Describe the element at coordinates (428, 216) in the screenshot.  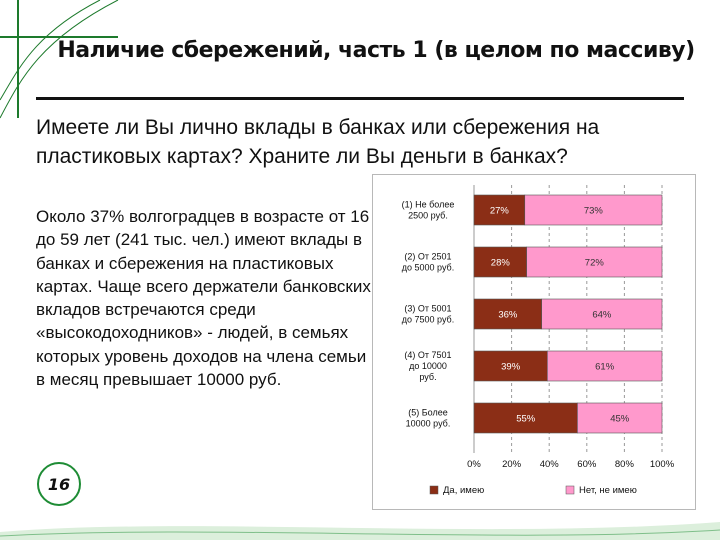
I see `category-label: 2500 руб.` at that location.